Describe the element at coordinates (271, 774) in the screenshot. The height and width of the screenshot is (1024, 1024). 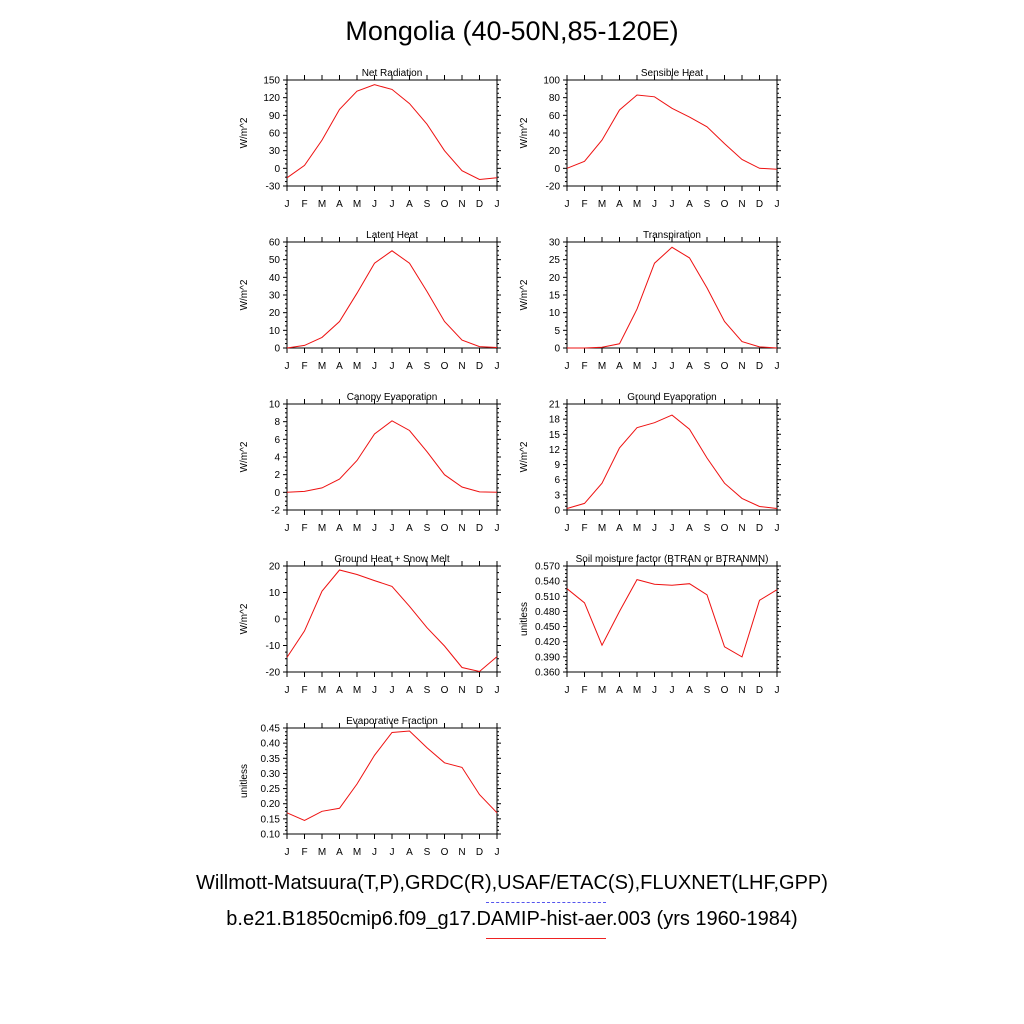
I see `y-tick-label: 0.30` at that location.